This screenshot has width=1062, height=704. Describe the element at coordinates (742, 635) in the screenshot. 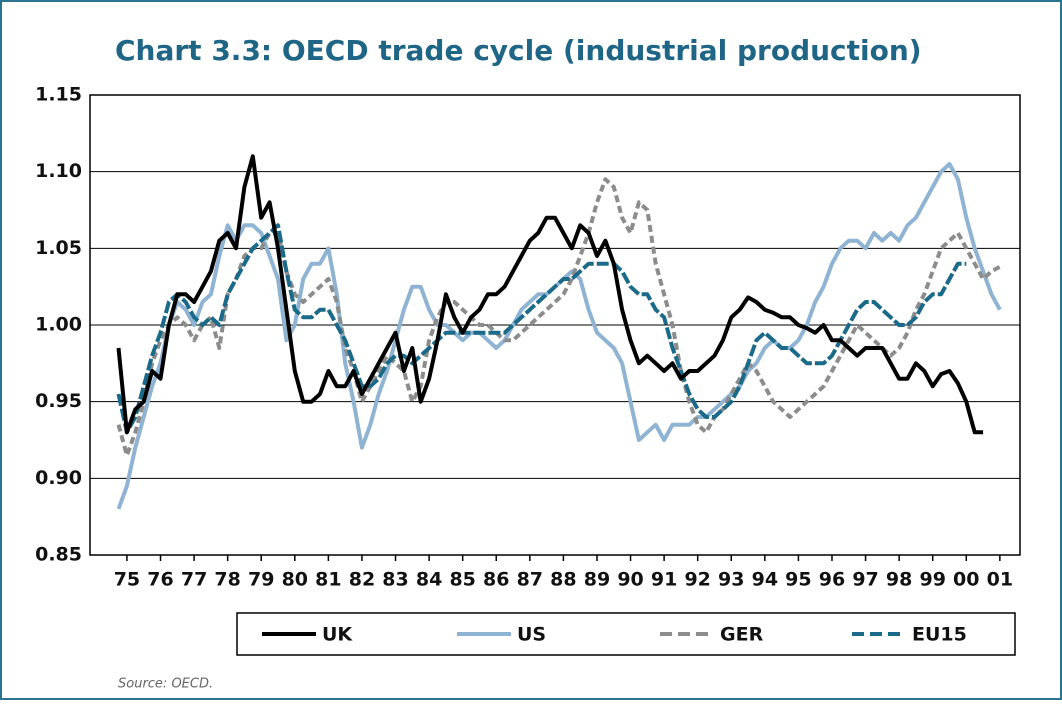

I see `legend-label: GER` at that location.